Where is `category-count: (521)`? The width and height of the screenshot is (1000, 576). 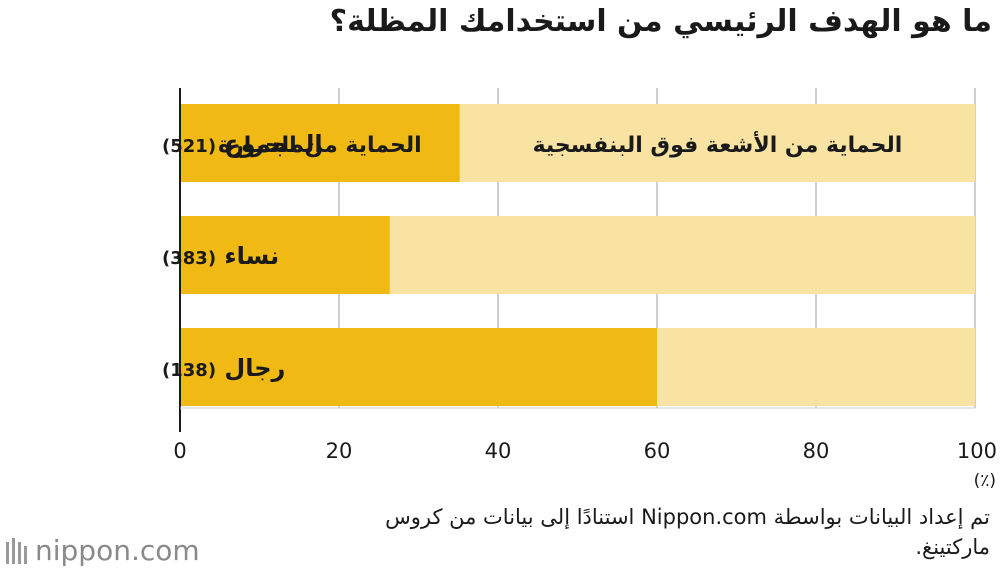
category-count: (521) is located at coordinates (189, 146).